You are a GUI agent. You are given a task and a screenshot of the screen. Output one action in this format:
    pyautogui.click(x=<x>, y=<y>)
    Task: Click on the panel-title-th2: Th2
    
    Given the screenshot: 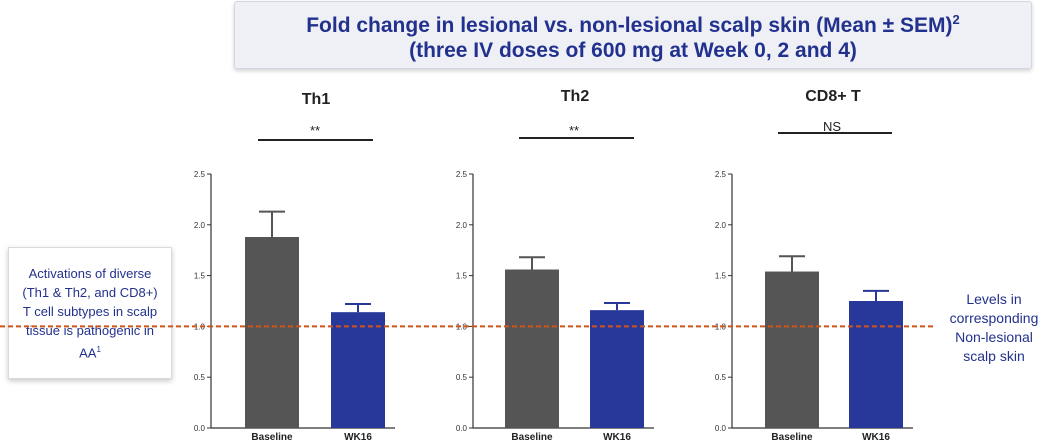 What is the action you would take?
    pyautogui.click(x=575, y=96)
    